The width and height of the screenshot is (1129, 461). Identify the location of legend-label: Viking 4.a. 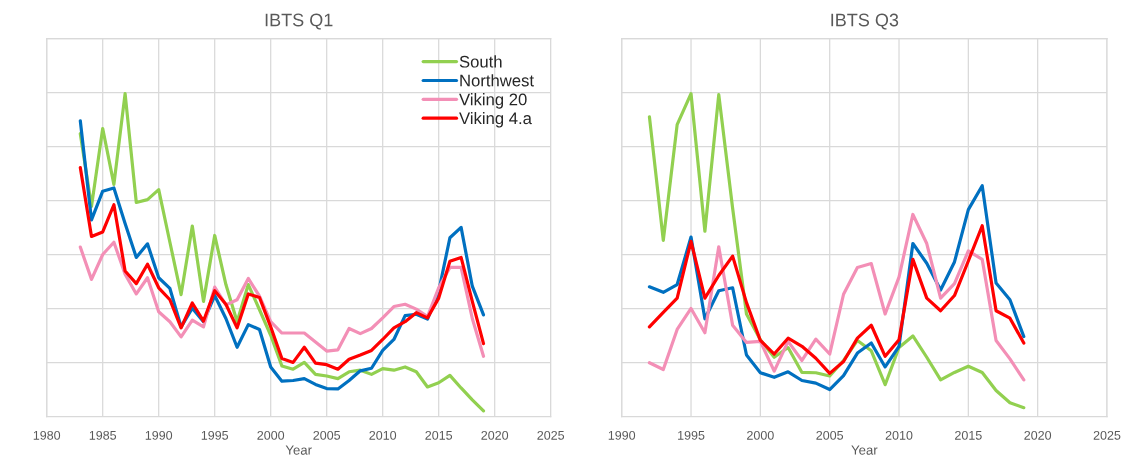
(495, 119).